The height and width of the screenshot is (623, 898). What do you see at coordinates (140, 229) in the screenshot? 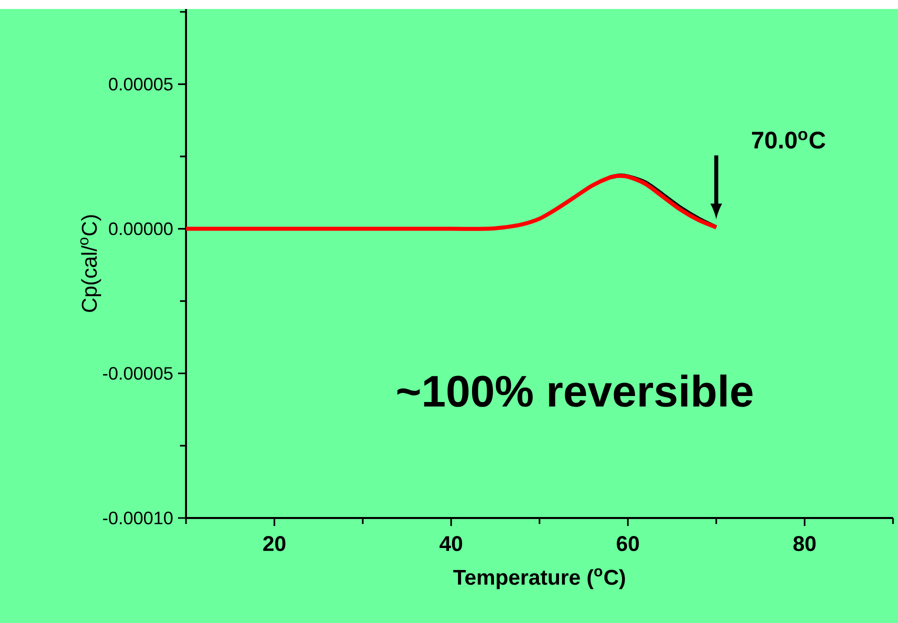
I see `y-tick-label: 0.00000` at bounding box center [140, 229].